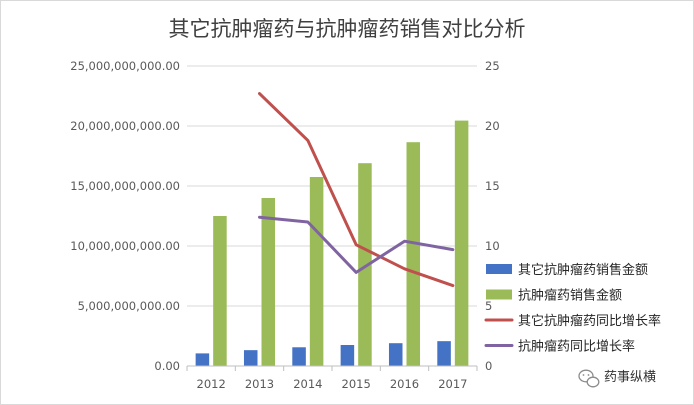  I want to click on x-axis: 2012 2013 2014 2015 2016 2017, so click(332, 378).